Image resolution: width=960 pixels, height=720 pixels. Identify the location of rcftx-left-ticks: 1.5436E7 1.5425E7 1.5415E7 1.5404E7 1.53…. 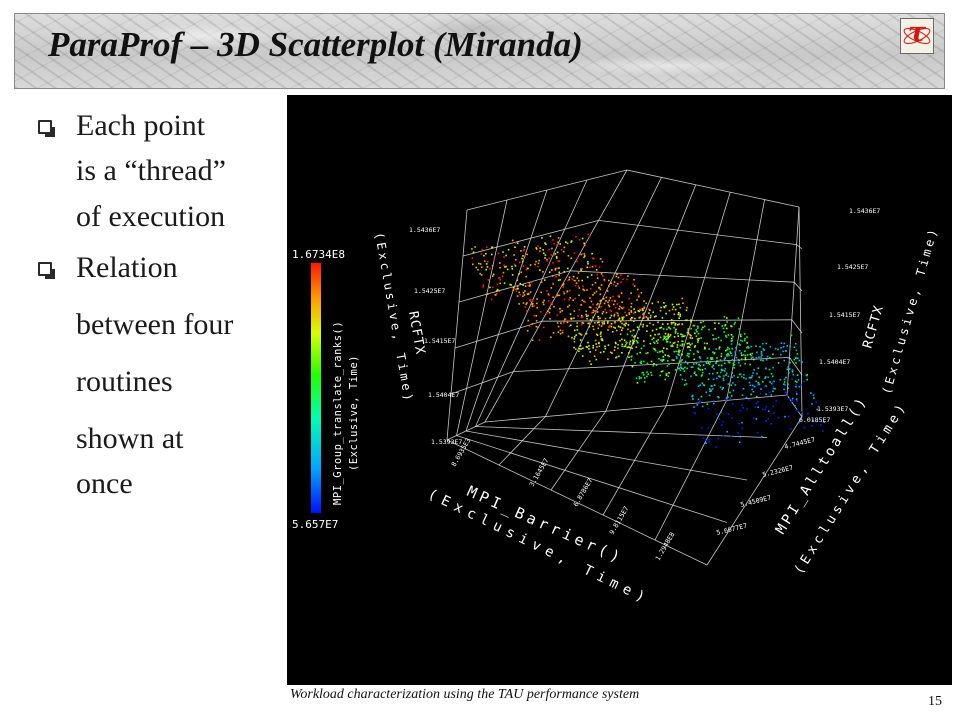
(435, 336).